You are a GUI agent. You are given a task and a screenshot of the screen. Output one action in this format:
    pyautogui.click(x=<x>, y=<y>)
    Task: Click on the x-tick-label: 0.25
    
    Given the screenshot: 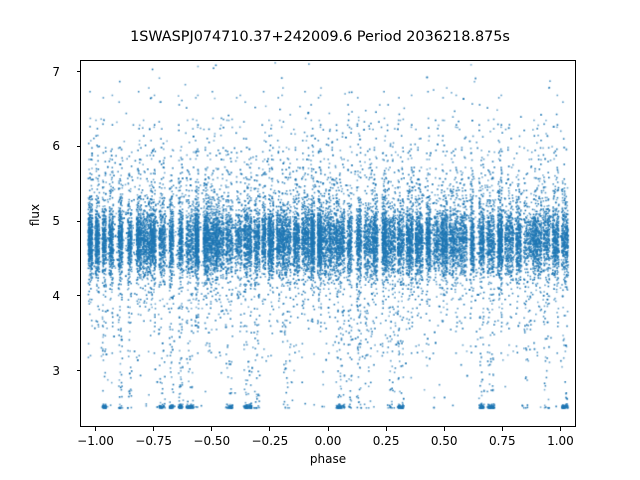 What is the action you would take?
    pyautogui.click(x=386, y=441)
    